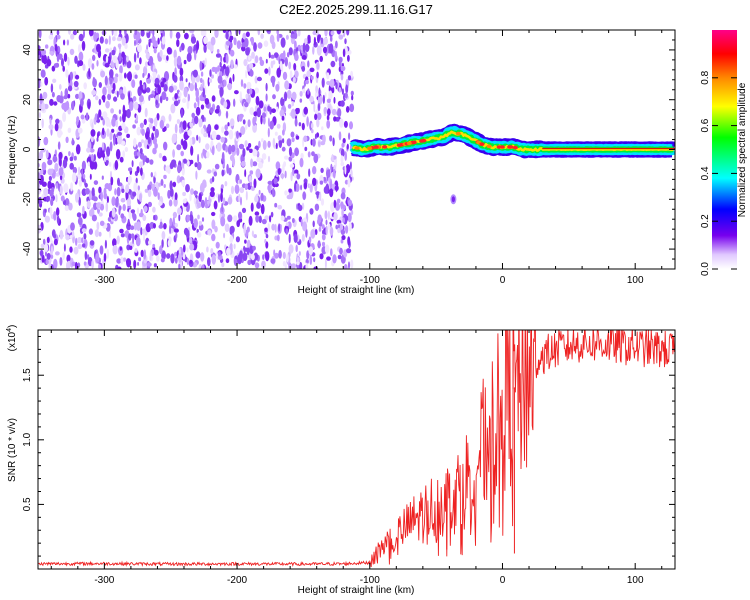  Describe the element at coordinates (27, 248) in the screenshot. I see `y-tick-label: -40` at that location.